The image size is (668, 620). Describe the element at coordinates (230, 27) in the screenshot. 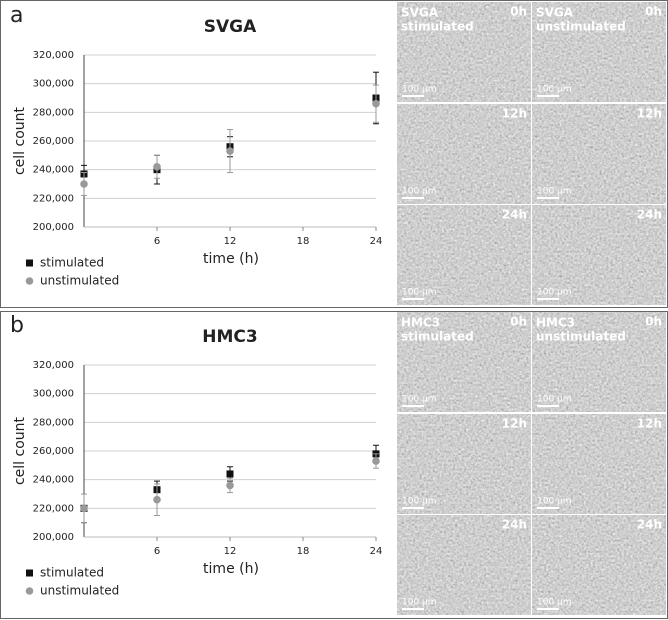

I see `chart-title: SVGA` at that location.